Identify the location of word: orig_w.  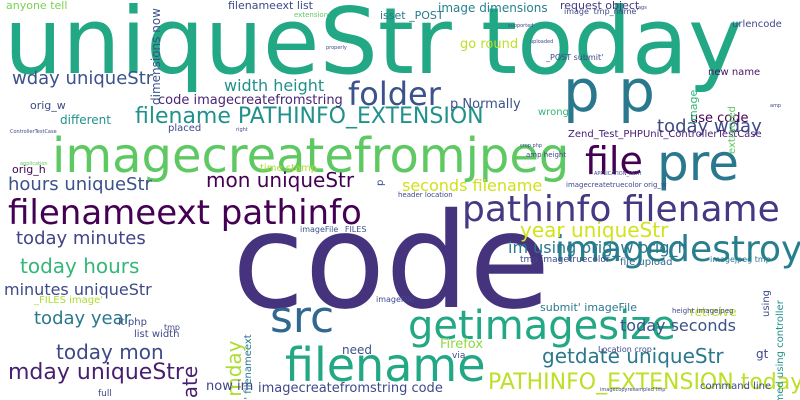
(48, 105).